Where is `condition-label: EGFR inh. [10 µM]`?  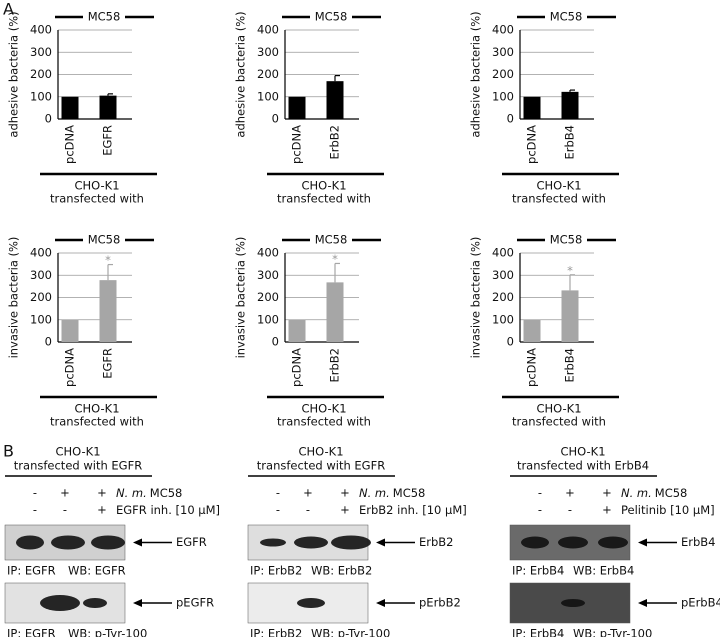
condition-label: EGFR inh. [10 µM] is located at coordinates (168, 510).